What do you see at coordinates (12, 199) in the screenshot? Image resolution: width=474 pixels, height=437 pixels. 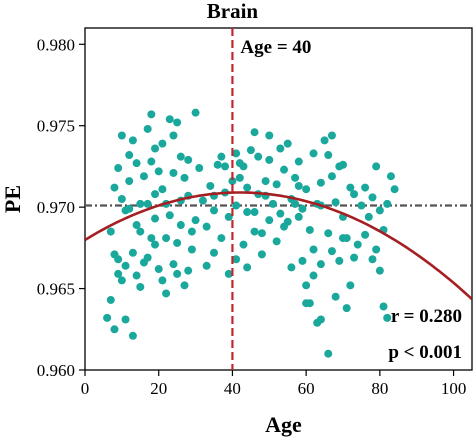 I see `y-axis-label: PE` at bounding box center [12, 199].